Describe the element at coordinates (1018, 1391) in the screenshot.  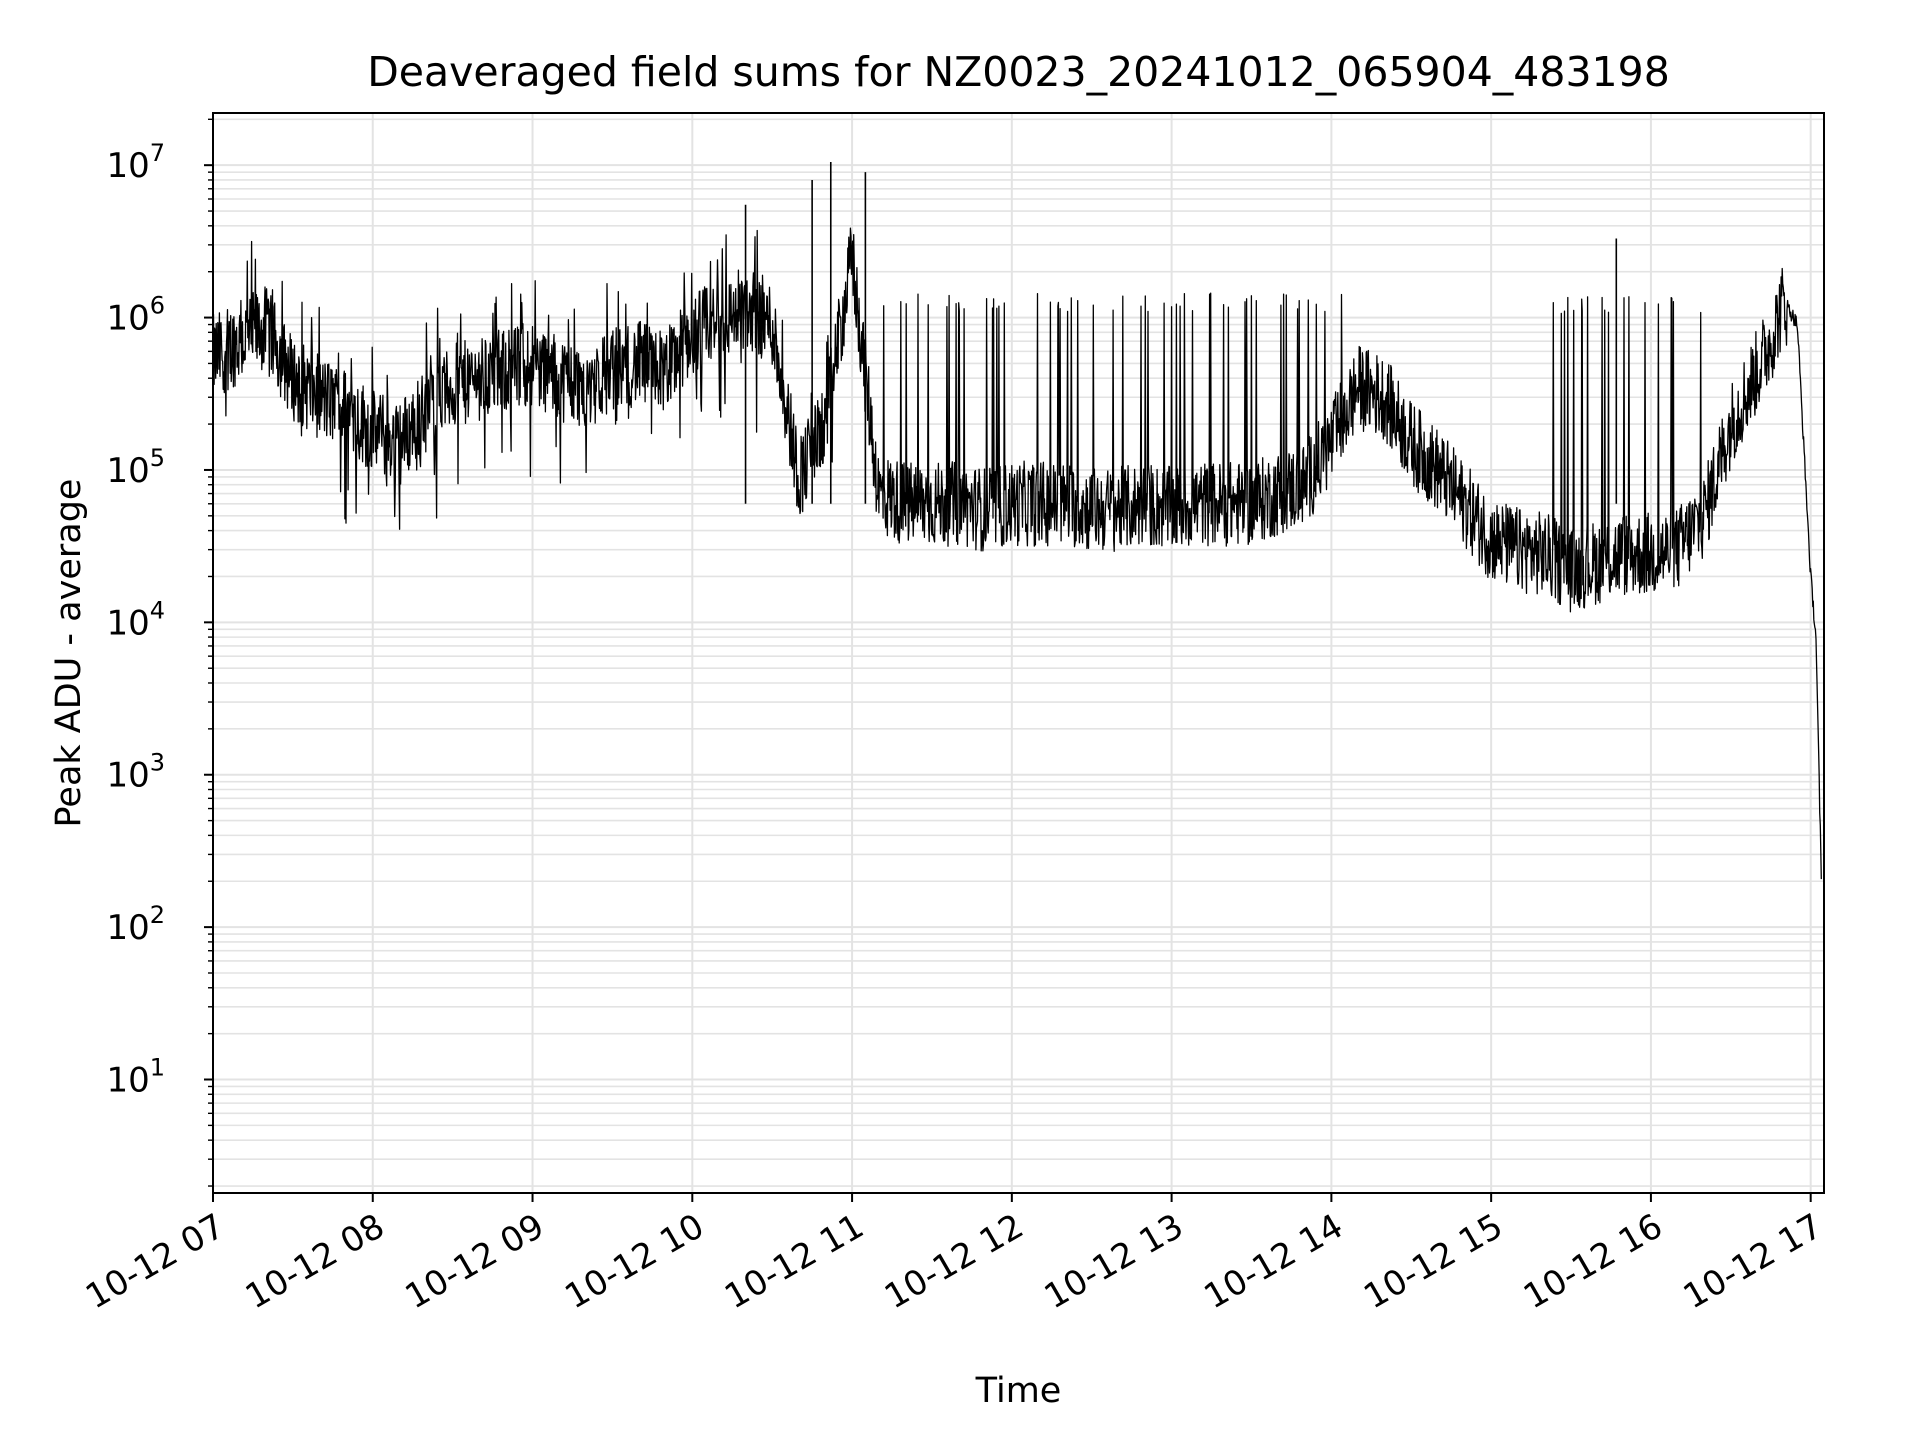
I see `x-axis-label: Time` at that location.